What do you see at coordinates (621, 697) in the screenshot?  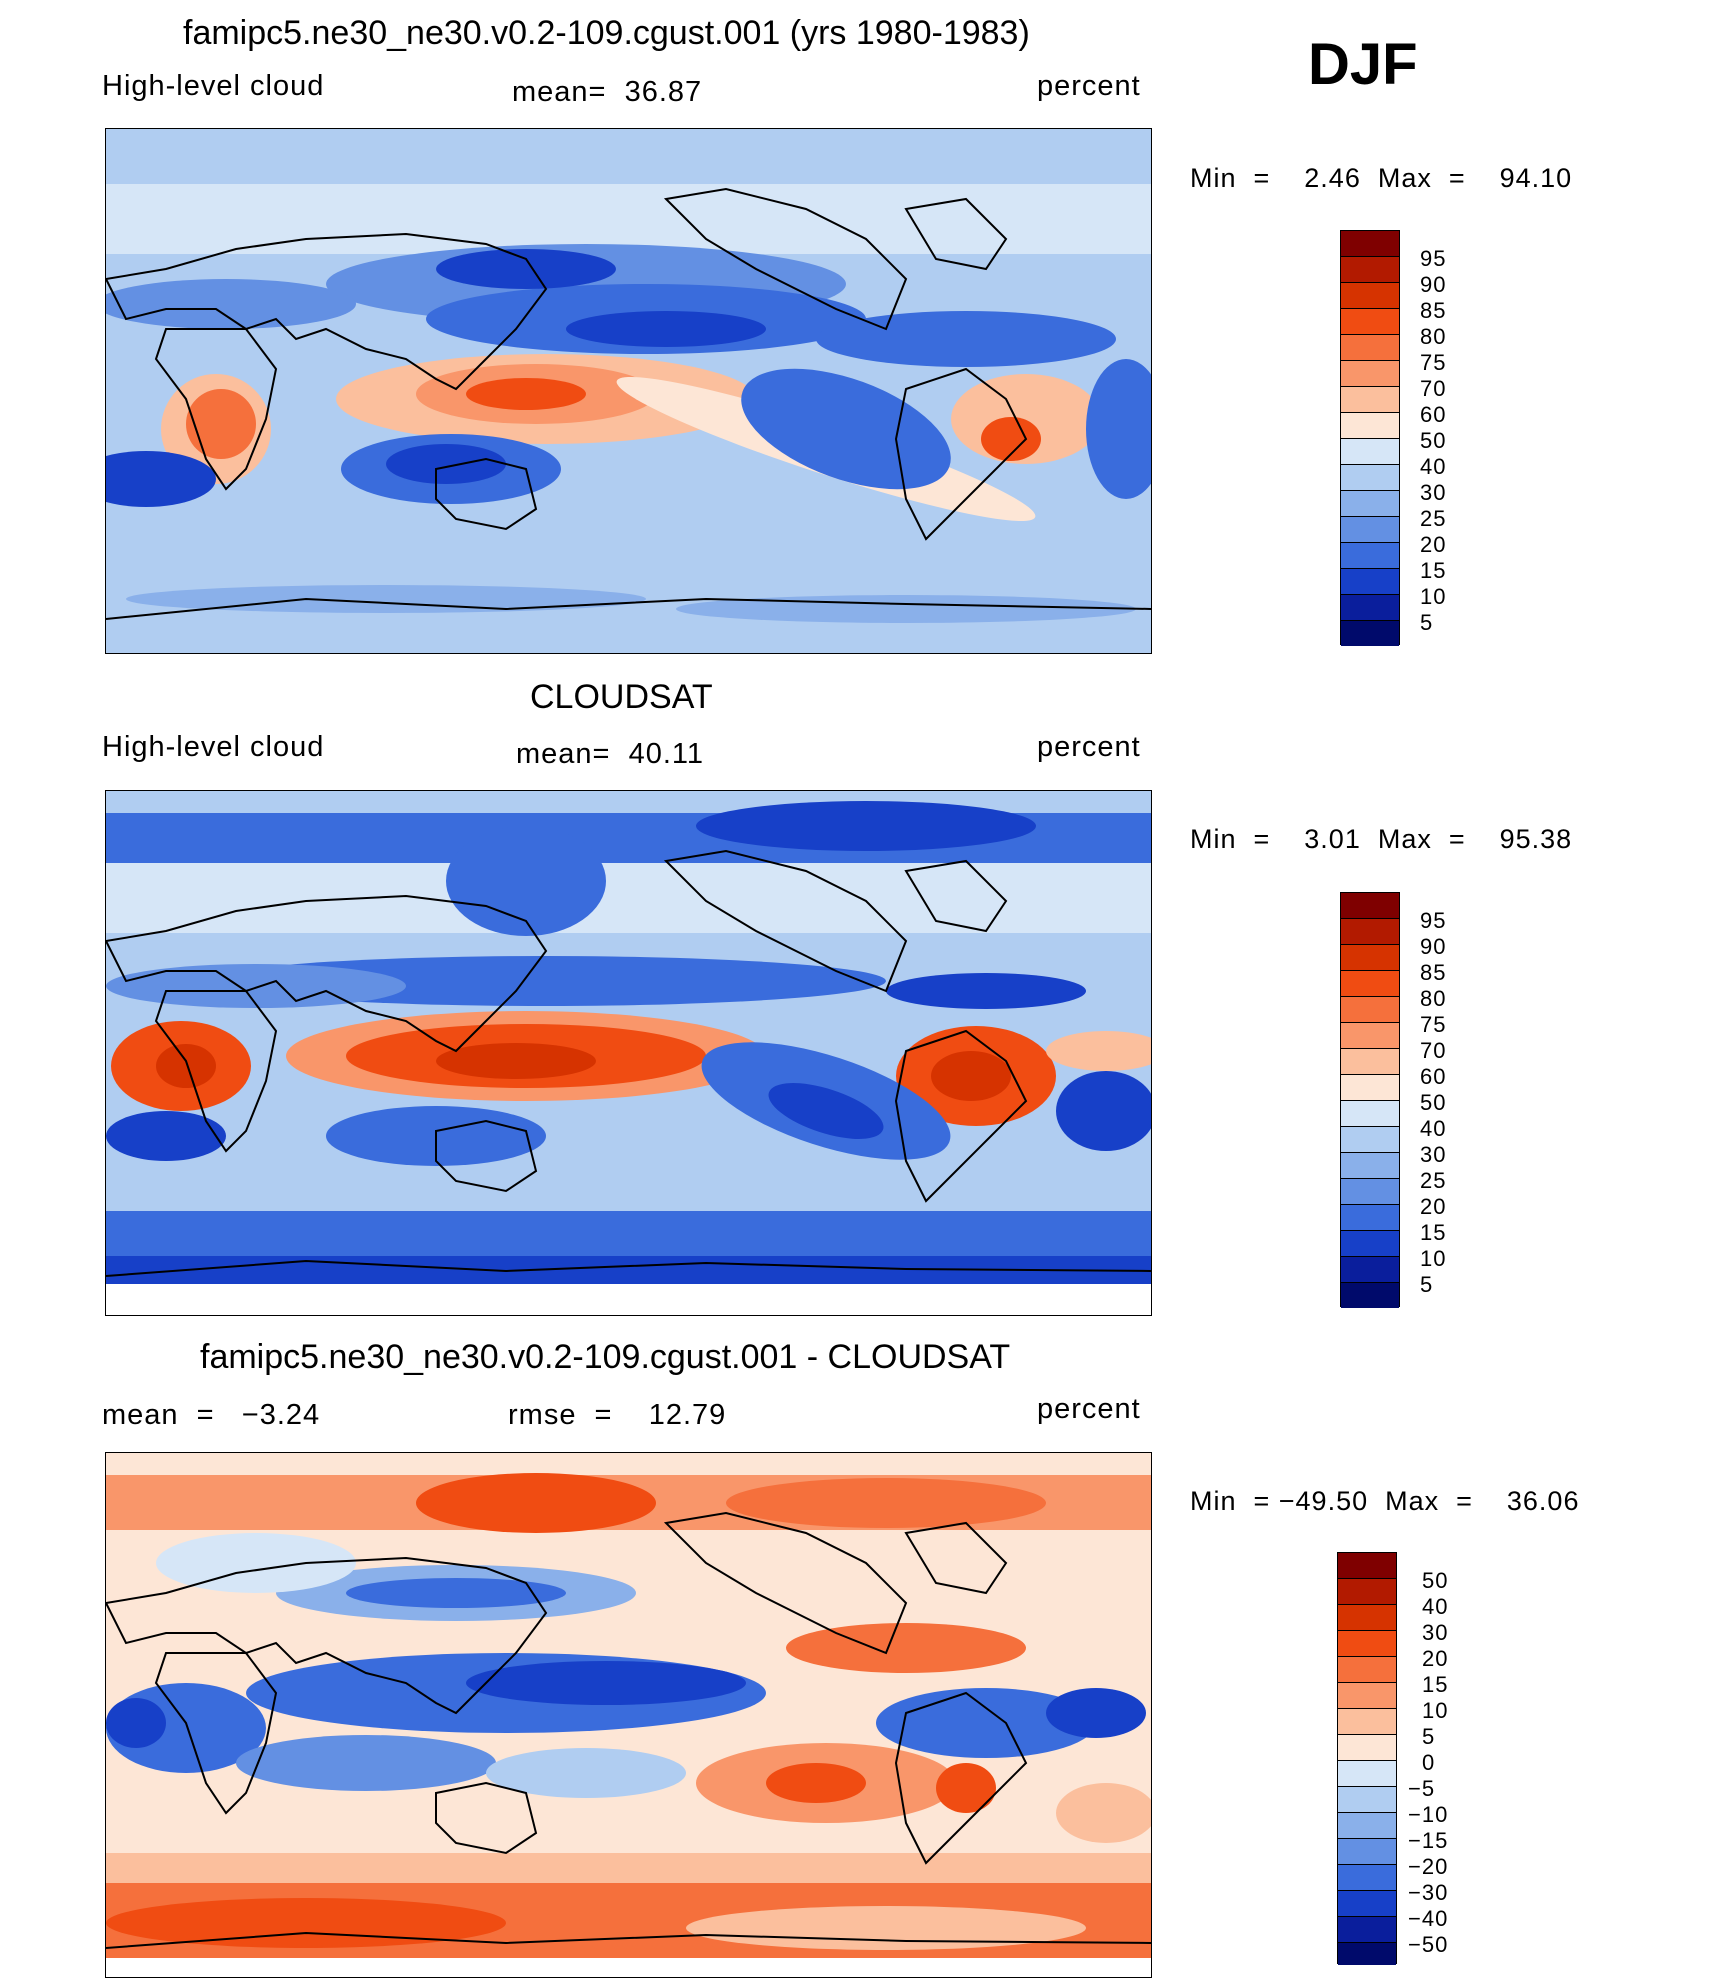 I see `panel-title: CLOUDSAT` at bounding box center [621, 697].